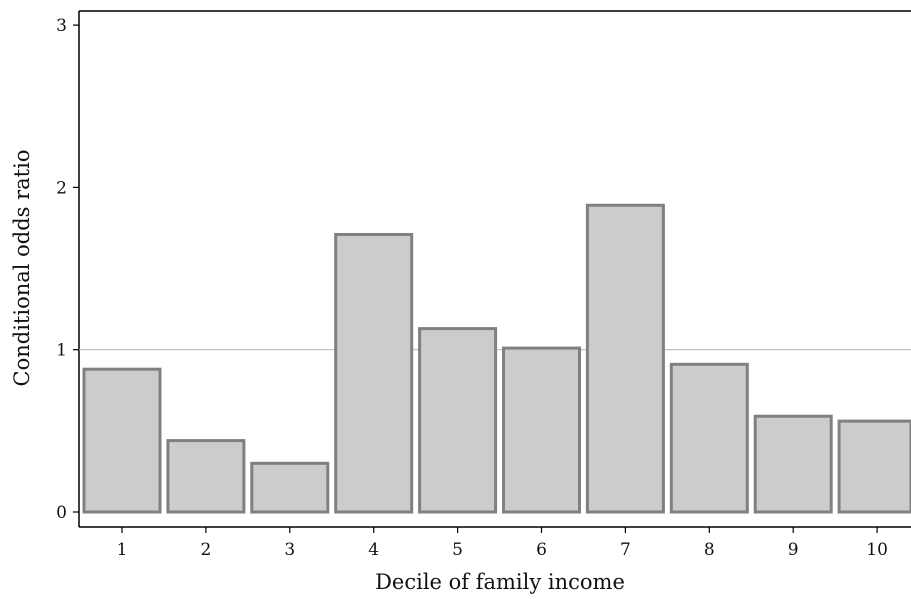  What do you see at coordinates (709, 550) in the screenshot?
I see `x-tick-label: 8` at bounding box center [709, 550].